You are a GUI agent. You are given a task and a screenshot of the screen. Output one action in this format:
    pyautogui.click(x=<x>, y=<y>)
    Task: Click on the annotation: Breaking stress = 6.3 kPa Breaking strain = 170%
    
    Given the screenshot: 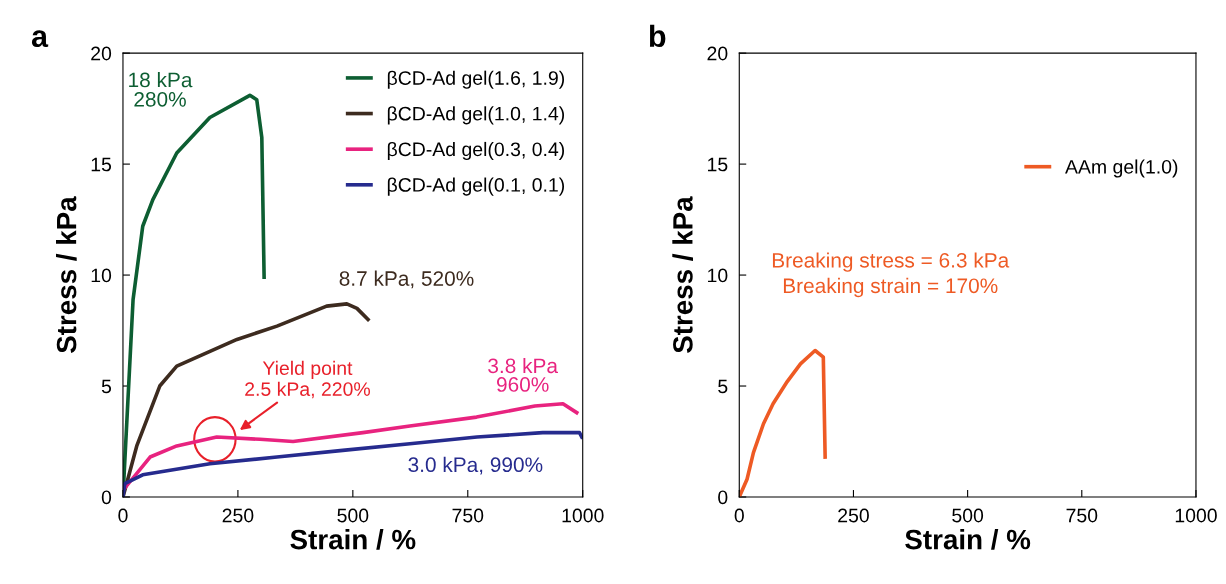 What is the action you would take?
    pyautogui.click(x=891, y=275)
    